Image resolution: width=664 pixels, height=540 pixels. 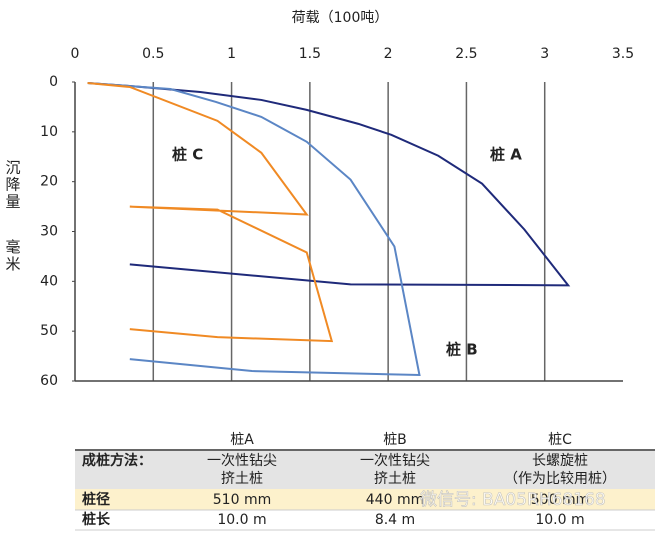 I want to click on series-label: 桩 A, so click(x=506, y=155).